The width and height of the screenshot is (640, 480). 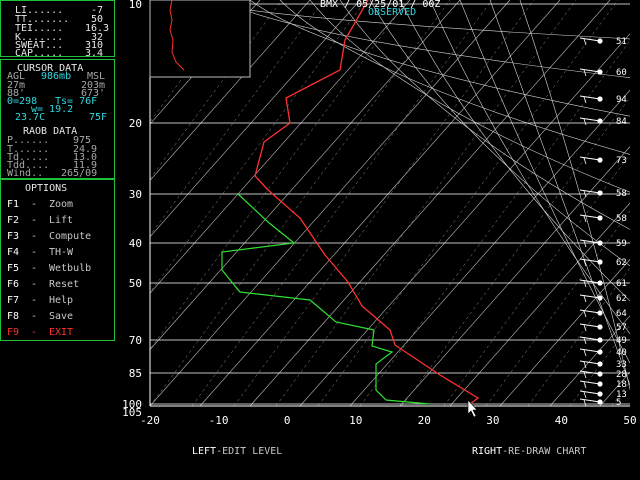 I want to click on wind-speed-label: 62, so click(x=621, y=263).